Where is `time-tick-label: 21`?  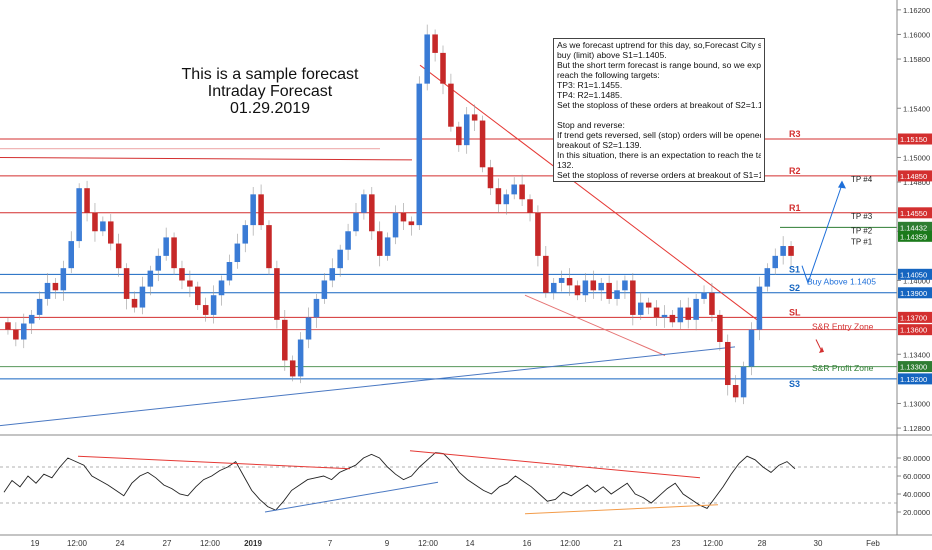
time-tick-label: 21 is located at coordinates (618, 543).